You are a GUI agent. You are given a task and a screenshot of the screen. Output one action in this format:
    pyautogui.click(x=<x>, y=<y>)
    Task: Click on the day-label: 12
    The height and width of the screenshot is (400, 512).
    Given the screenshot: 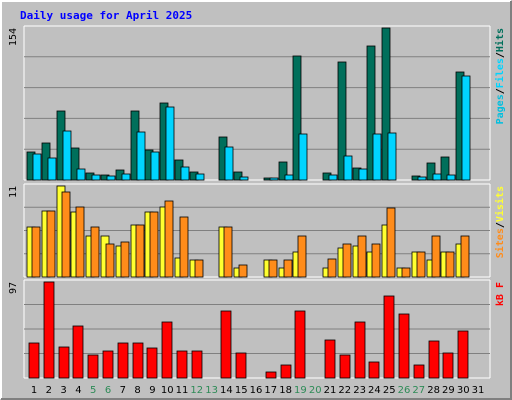 What is the action you would take?
    pyautogui.click(x=196, y=390)
    